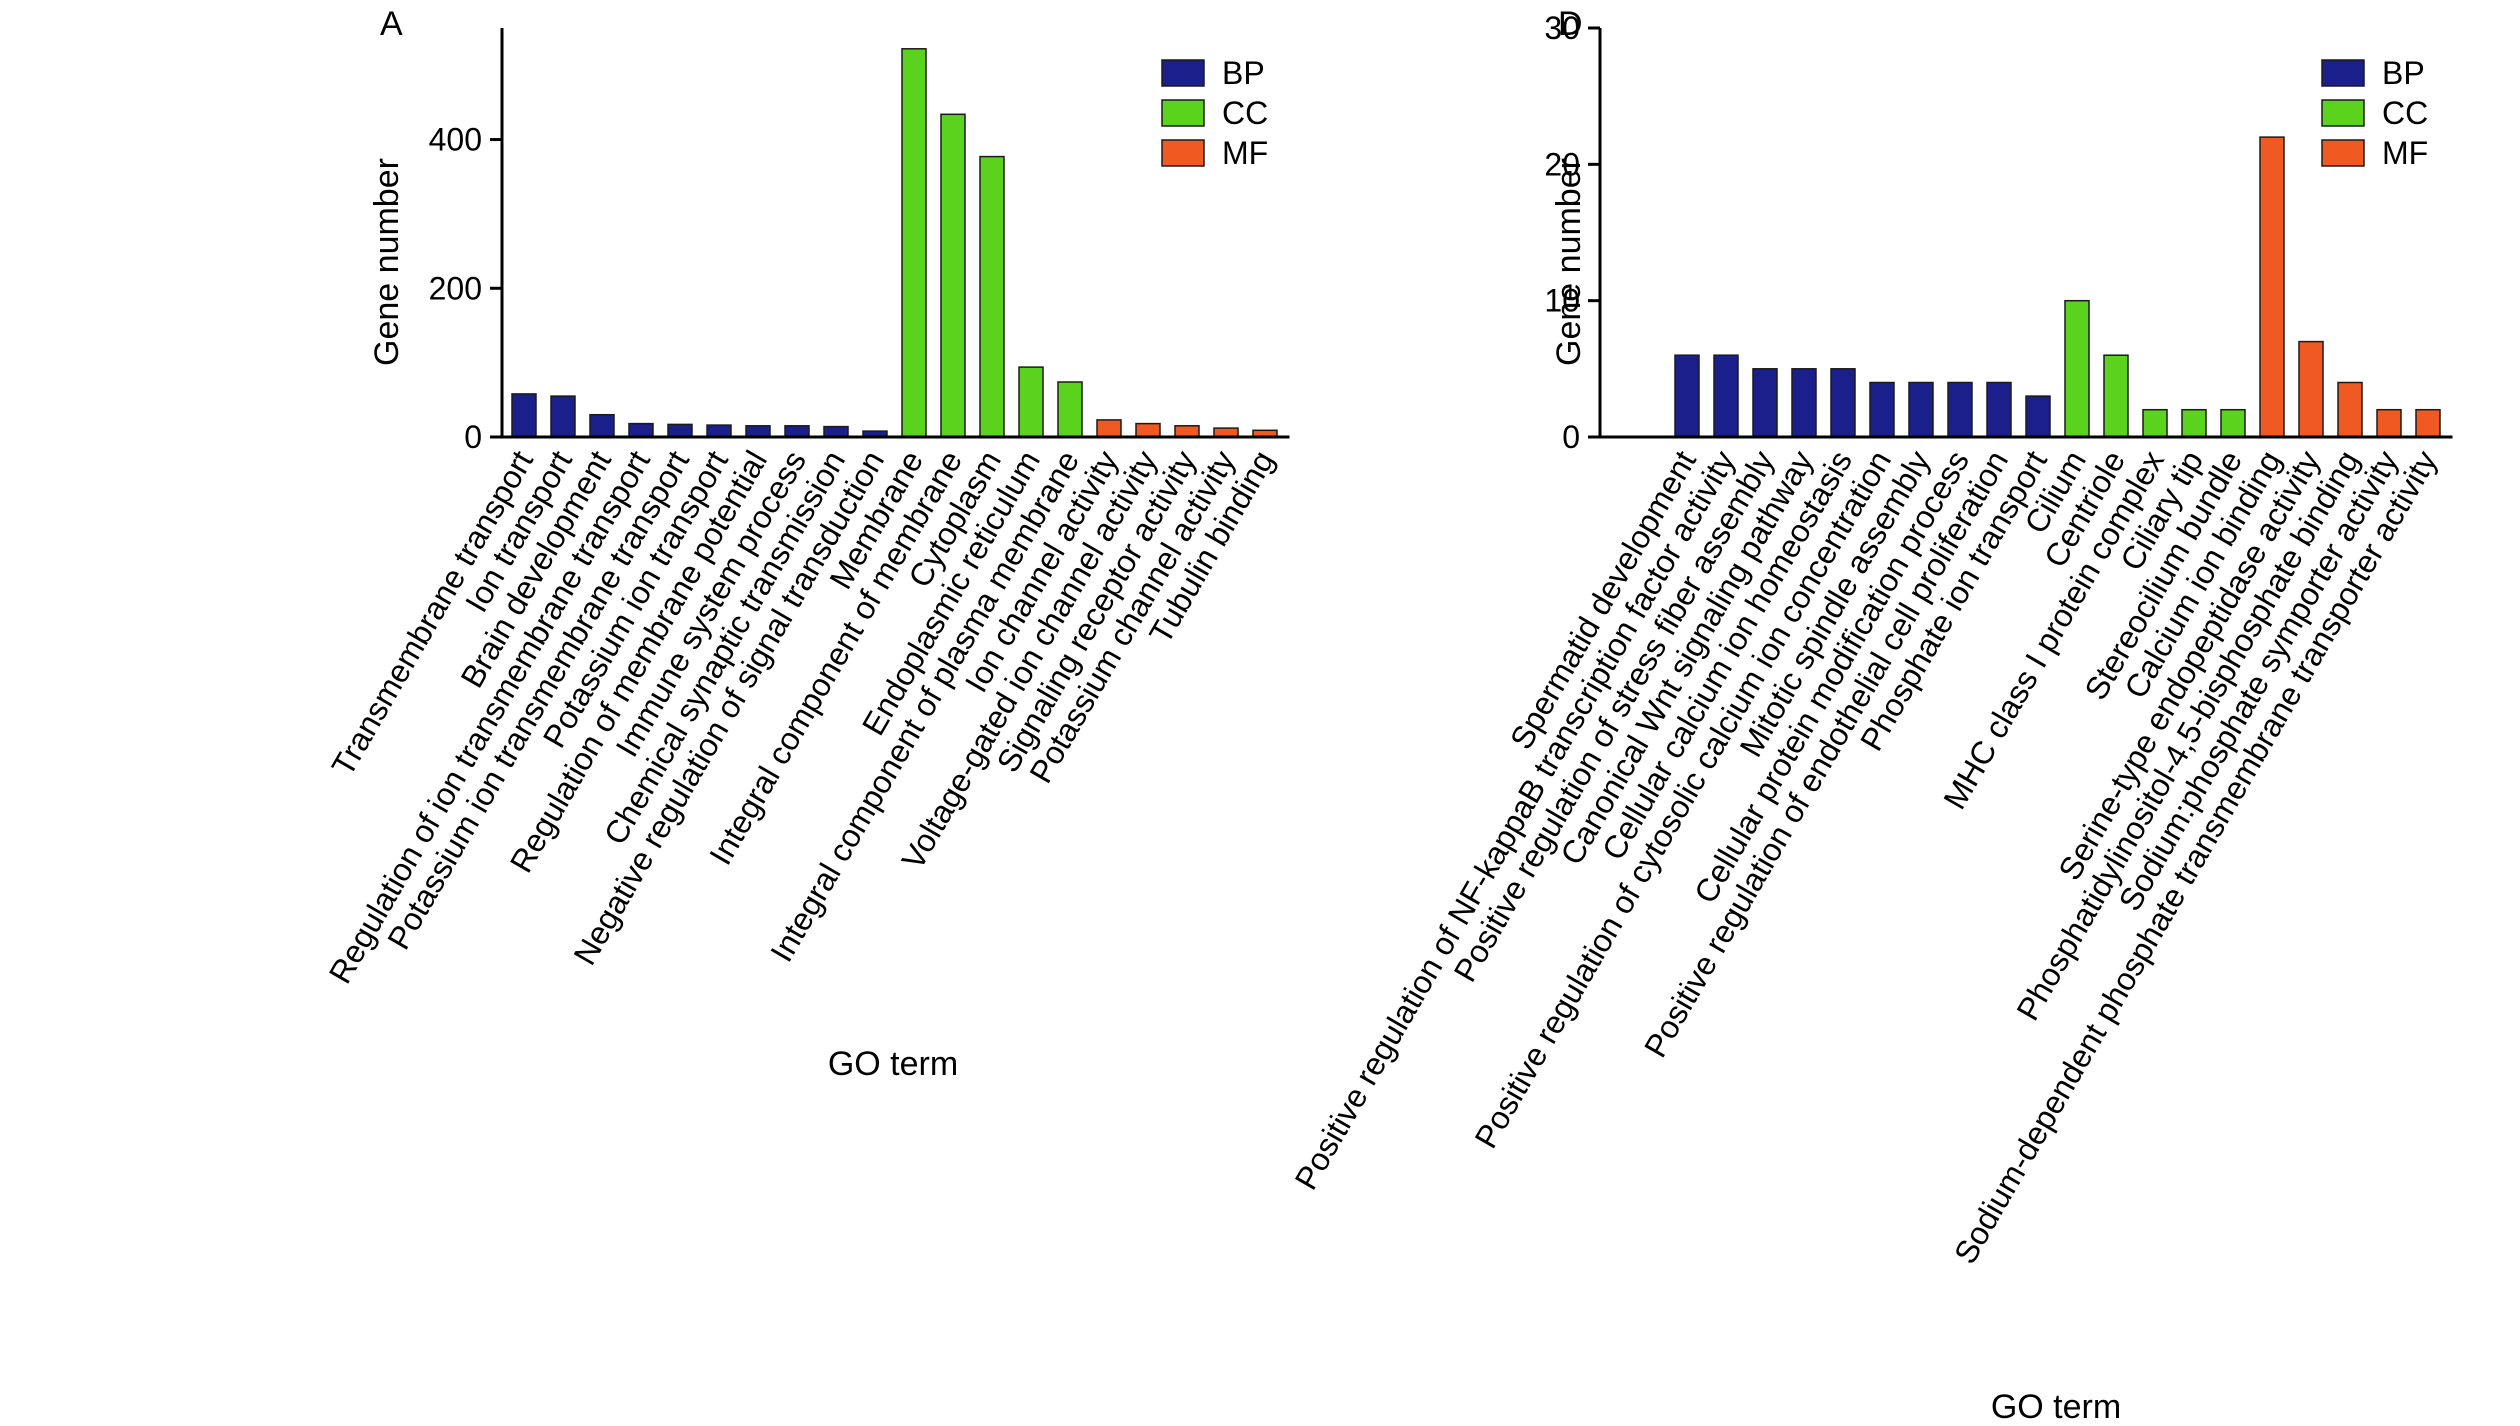  I want to click on y-tick-label: 400, so click(455, 140).